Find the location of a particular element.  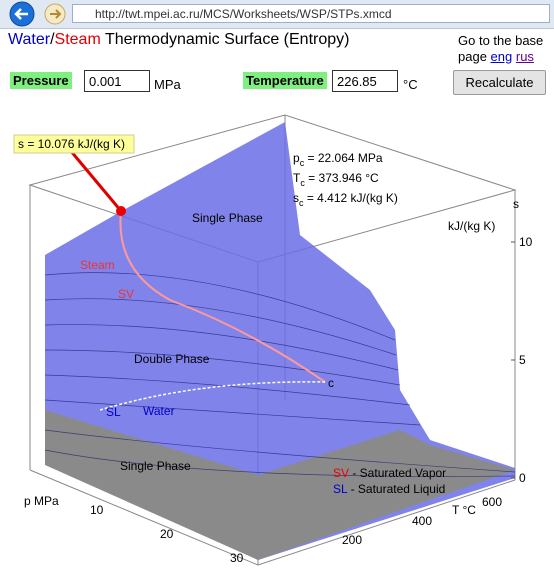

t-tick-label: 600 is located at coordinates (492, 502).